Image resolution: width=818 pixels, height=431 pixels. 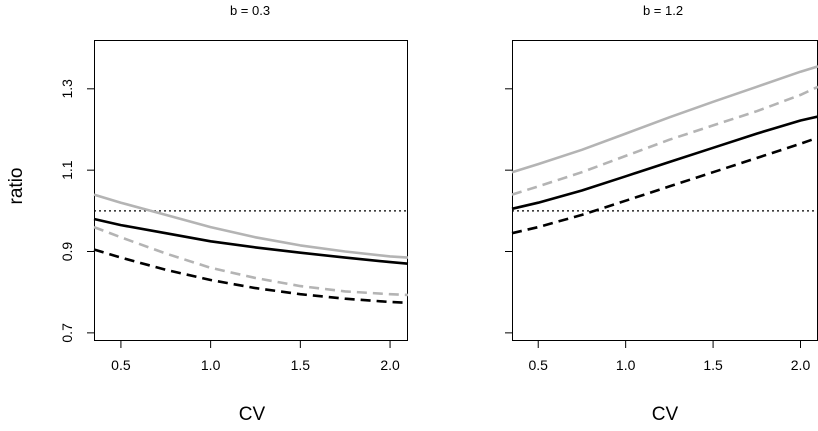 I want to click on y-tick-label: 0.7, so click(x=67, y=333).